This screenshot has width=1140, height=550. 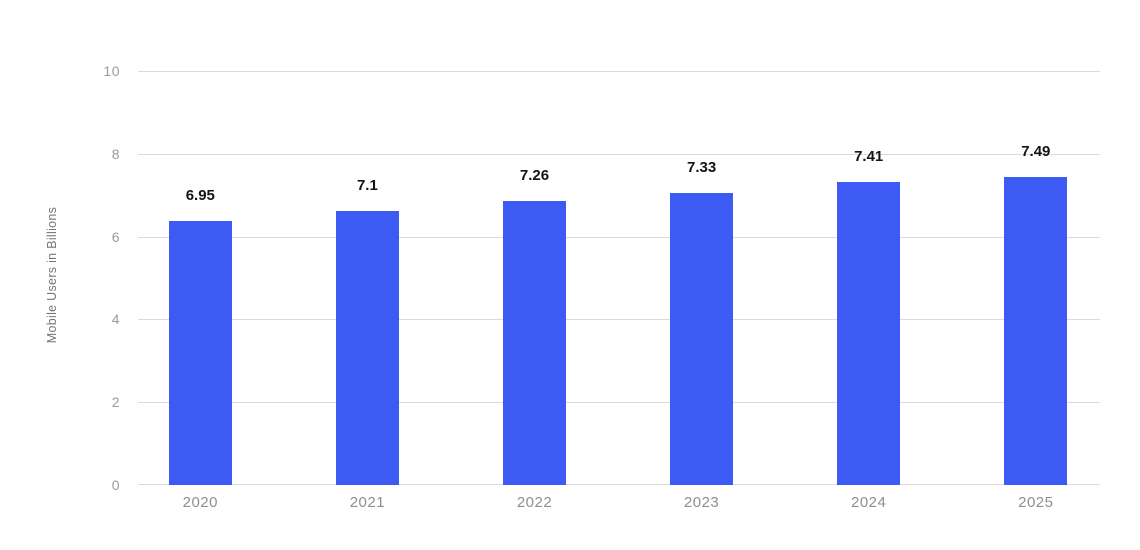 I want to click on bar-2021, so click(x=367, y=347).